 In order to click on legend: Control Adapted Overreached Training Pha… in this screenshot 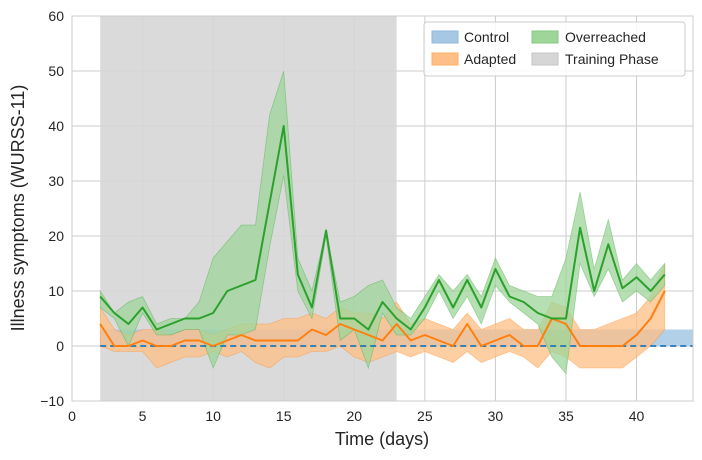, I will do `click(554, 49)`.